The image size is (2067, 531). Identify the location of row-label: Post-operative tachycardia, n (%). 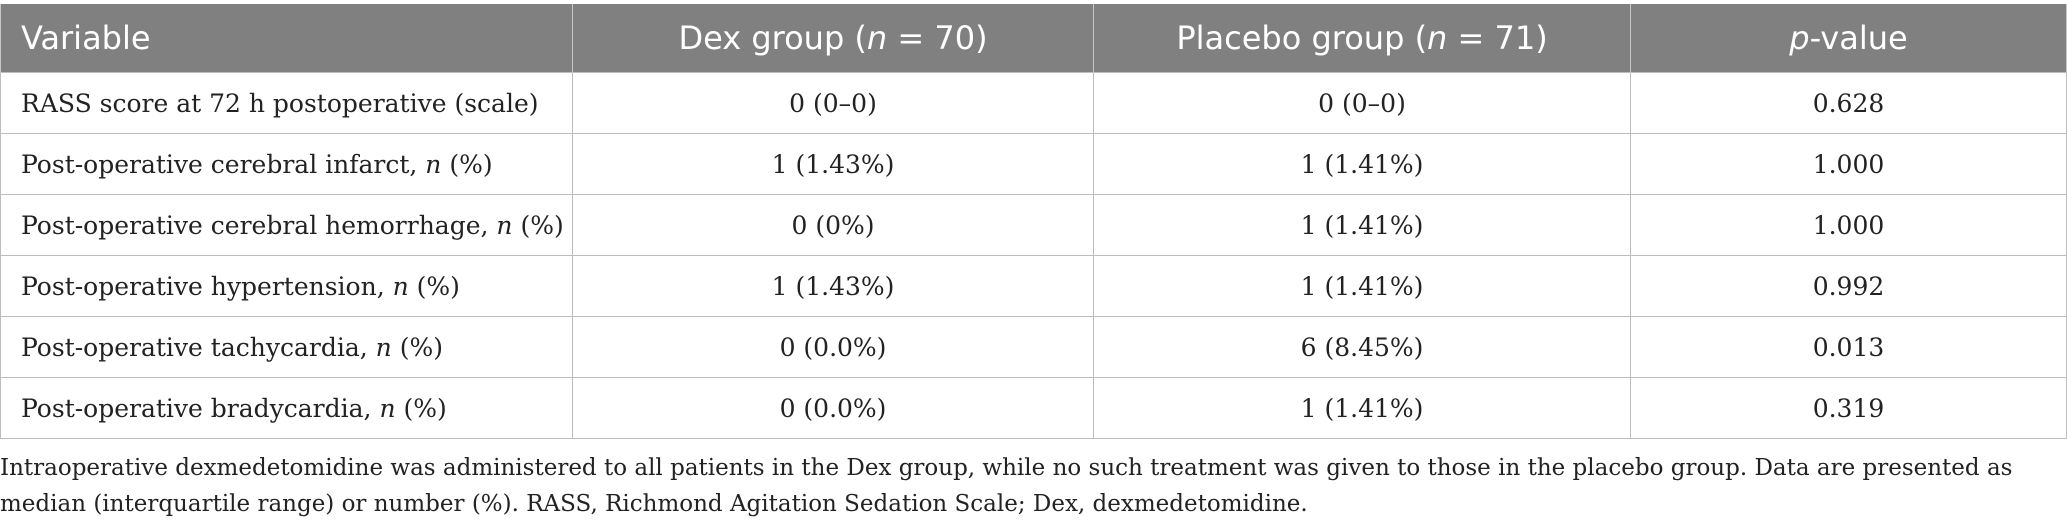
(286, 347).